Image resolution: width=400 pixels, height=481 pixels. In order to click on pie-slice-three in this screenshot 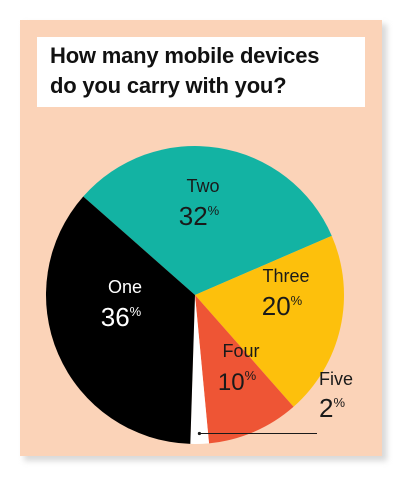, I will do `click(270, 321)`.